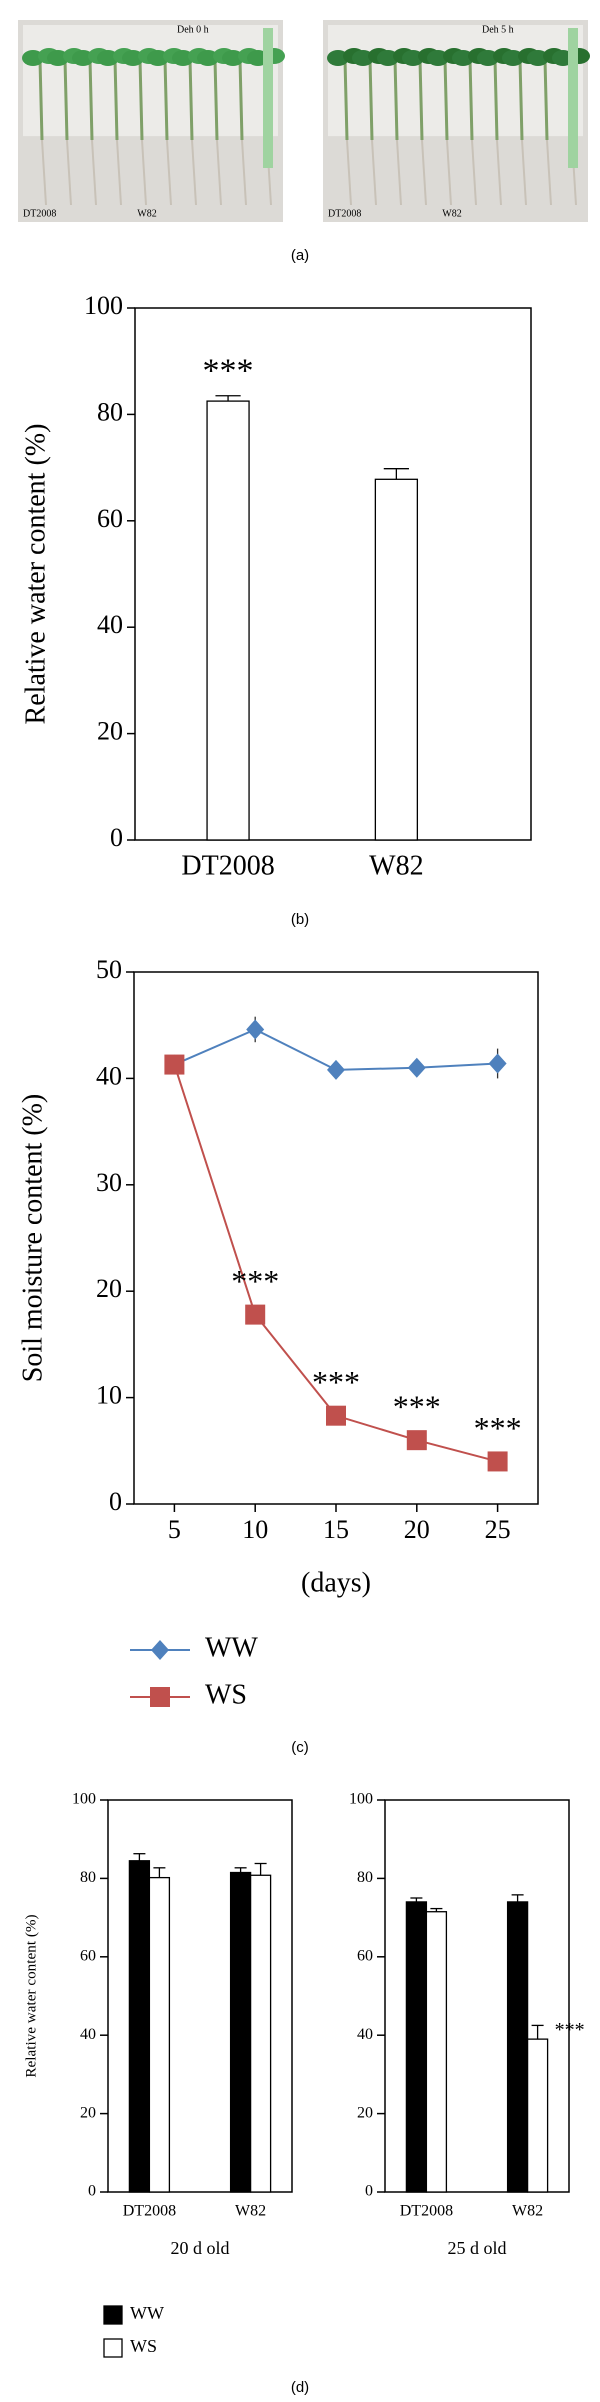 The image size is (600, 2402). I want to click on x-tick-label: 15, so click(336, 1529).